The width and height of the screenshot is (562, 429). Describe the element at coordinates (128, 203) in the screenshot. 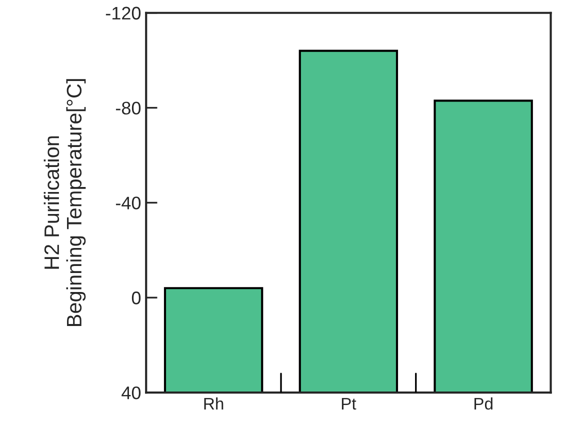

I see `y-tick-label: -40` at that location.